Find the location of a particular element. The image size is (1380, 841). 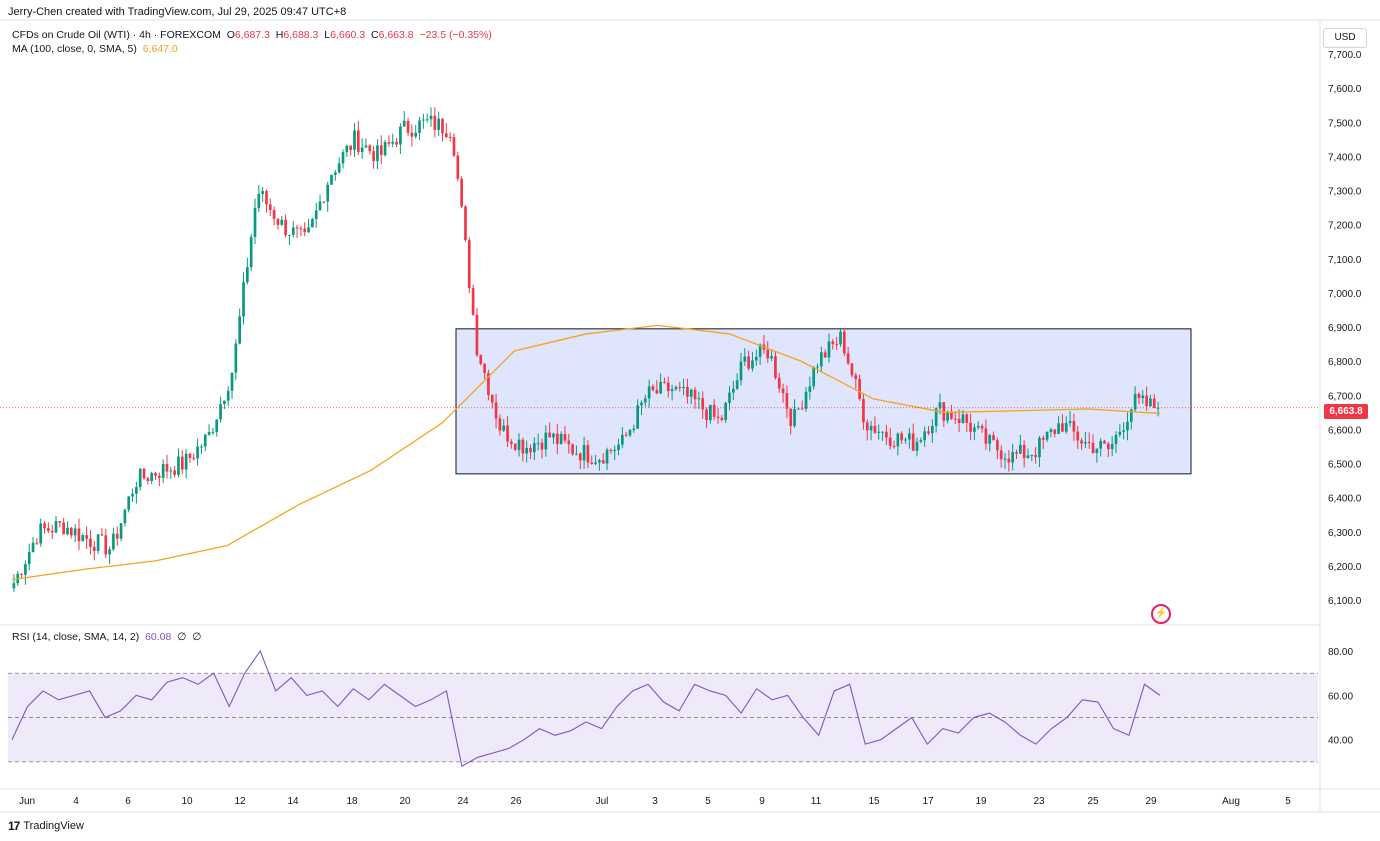

price-tick-label: 7,000.0 is located at coordinates (1345, 294).